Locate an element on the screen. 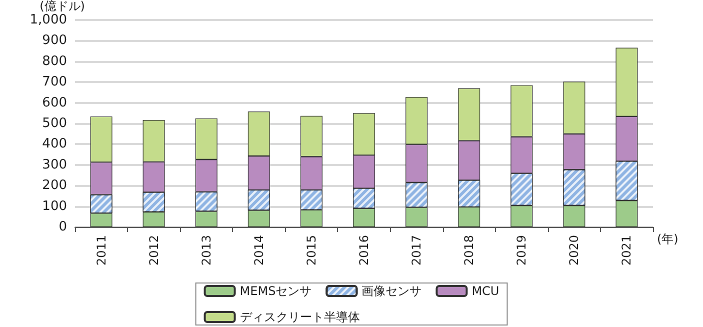 The width and height of the screenshot is (703, 327). y-tick-label: 1,000 is located at coordinates (48, 20).